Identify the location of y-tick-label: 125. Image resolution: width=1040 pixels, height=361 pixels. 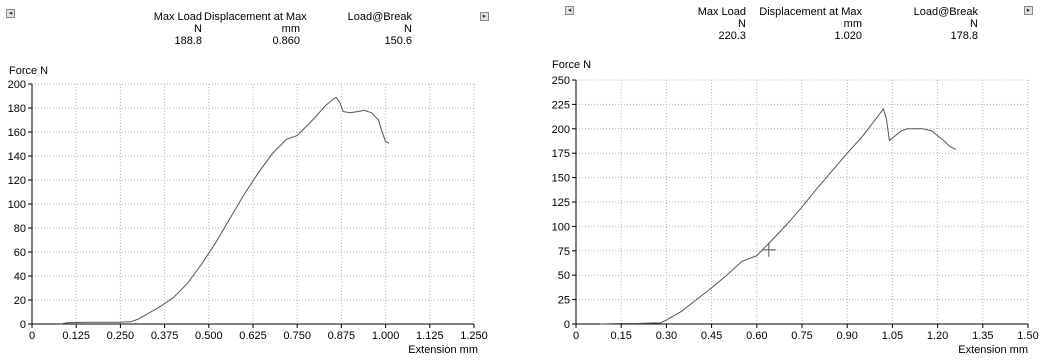
(561, 203).